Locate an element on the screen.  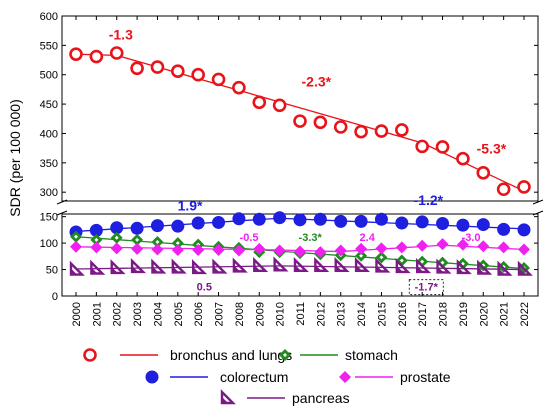
y-tick-label: 150 is located at coordinates (49, 218).